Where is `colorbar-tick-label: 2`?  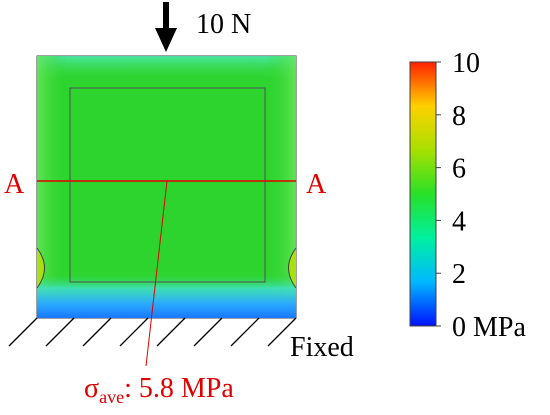 colorbar-tick-label: 2 is located at coordinates (459, 274).